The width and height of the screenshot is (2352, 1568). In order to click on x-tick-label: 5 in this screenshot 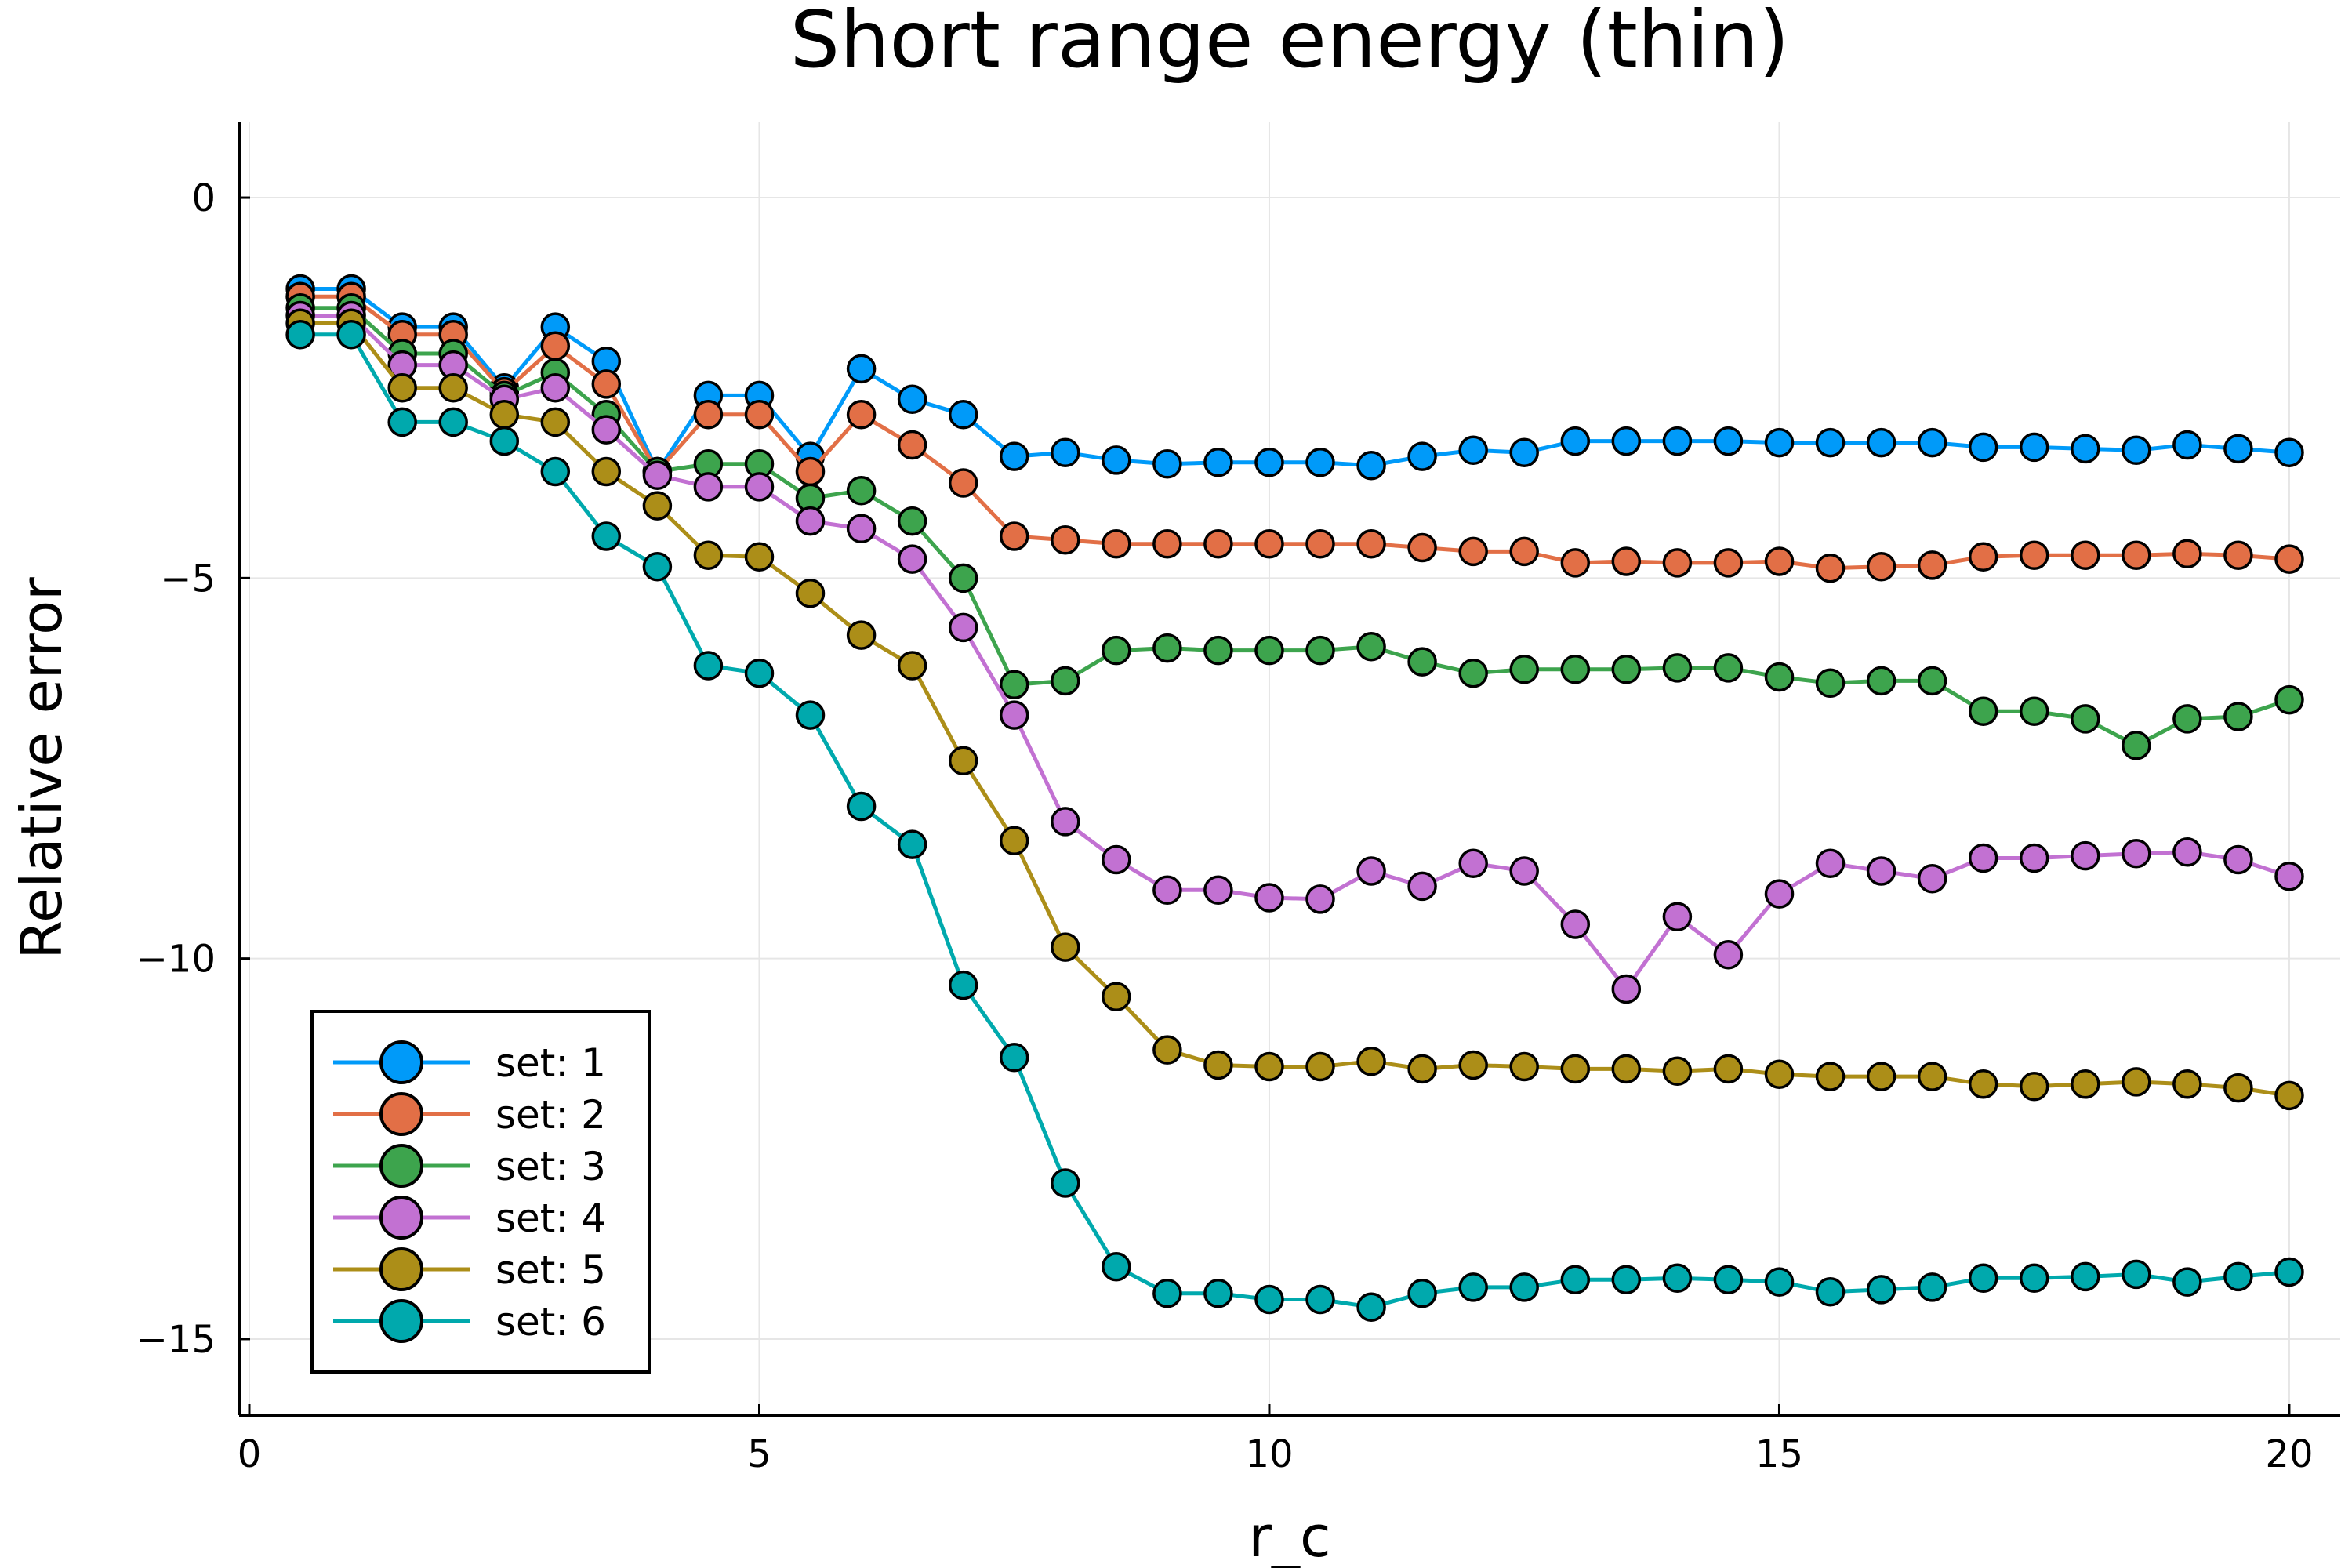, I will do `click(759, 1454)`.